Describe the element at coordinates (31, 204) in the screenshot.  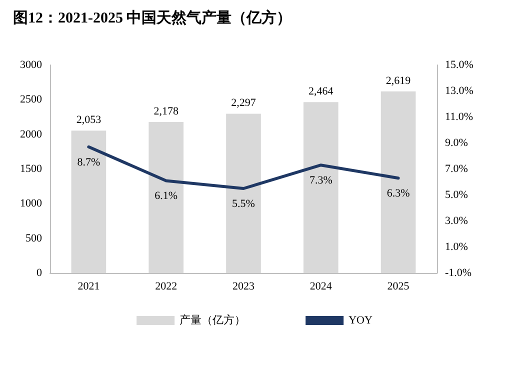
I see `y-tick-label: 1000` at that location.